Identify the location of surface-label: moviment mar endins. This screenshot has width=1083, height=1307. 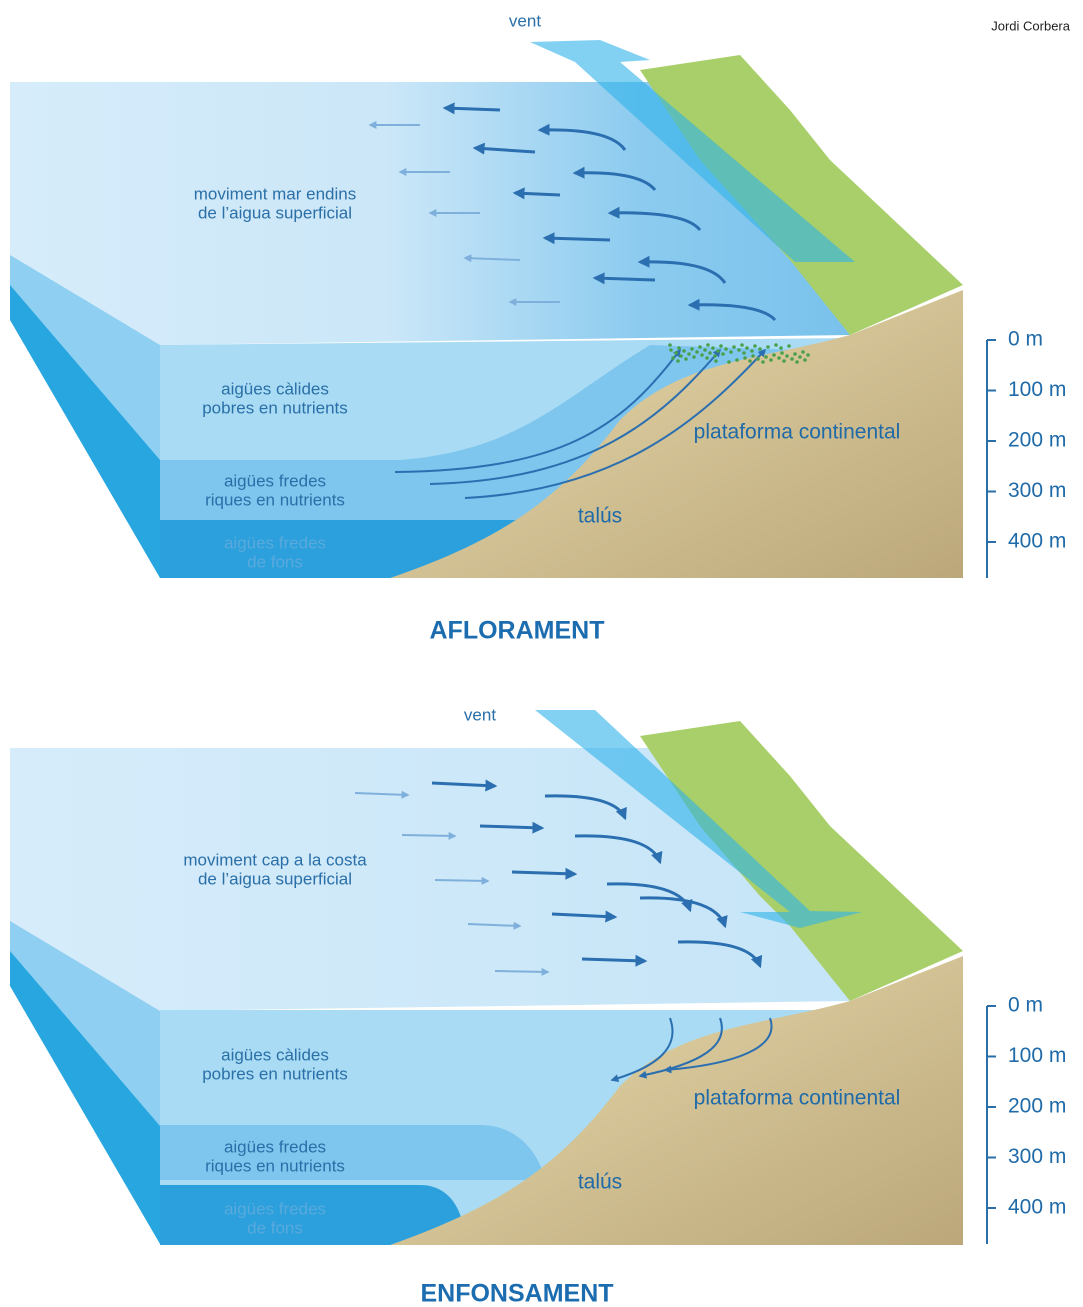
(275, 193).